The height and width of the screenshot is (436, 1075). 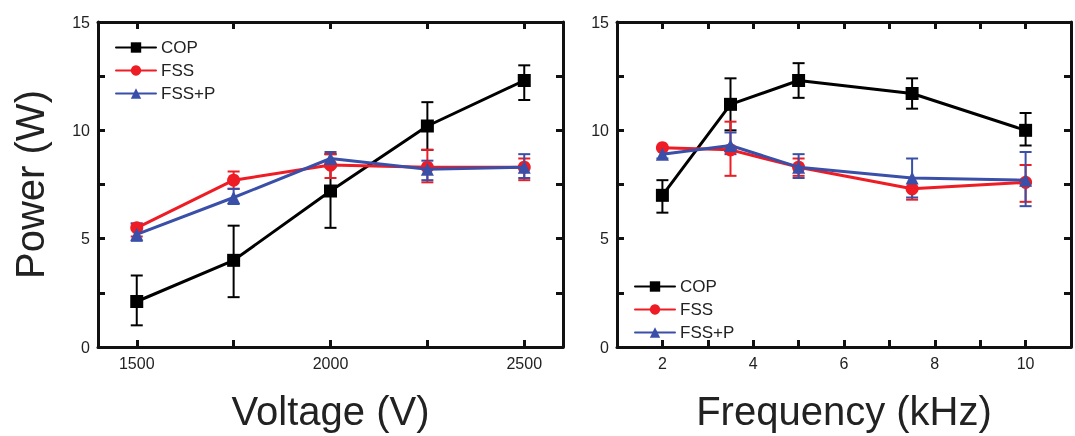 What do you see at coordinates (753, 363) in the screenshot?
I see `x-tick-label: 4` at bounding box center [753, 363].